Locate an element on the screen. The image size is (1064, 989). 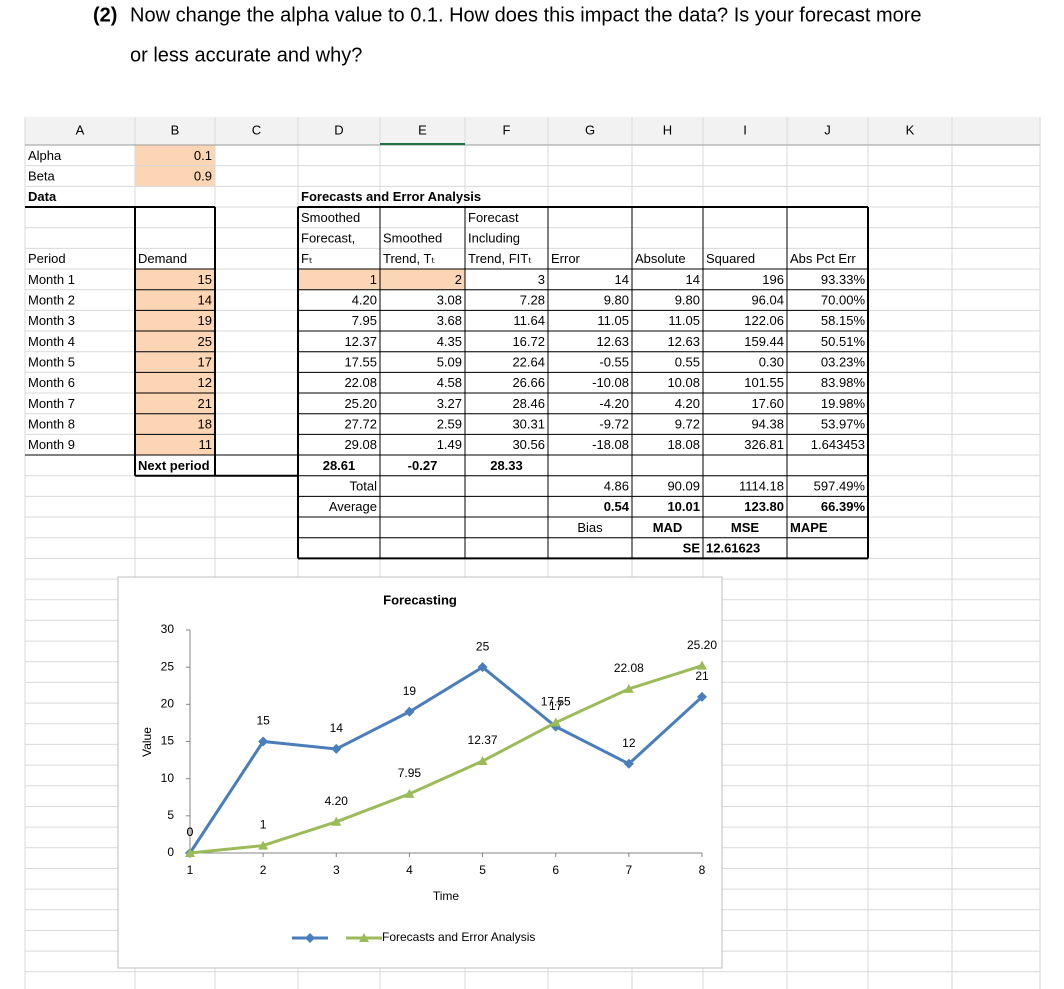
cell-text: 30.56 is located at coordinates (528, 444).